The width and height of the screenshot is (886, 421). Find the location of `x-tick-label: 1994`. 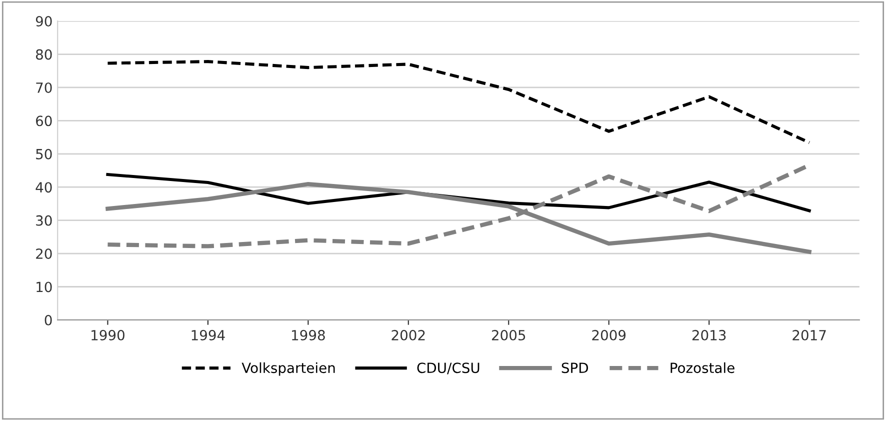

x-tick-label: 1994 is located at coordinates (208, 335).